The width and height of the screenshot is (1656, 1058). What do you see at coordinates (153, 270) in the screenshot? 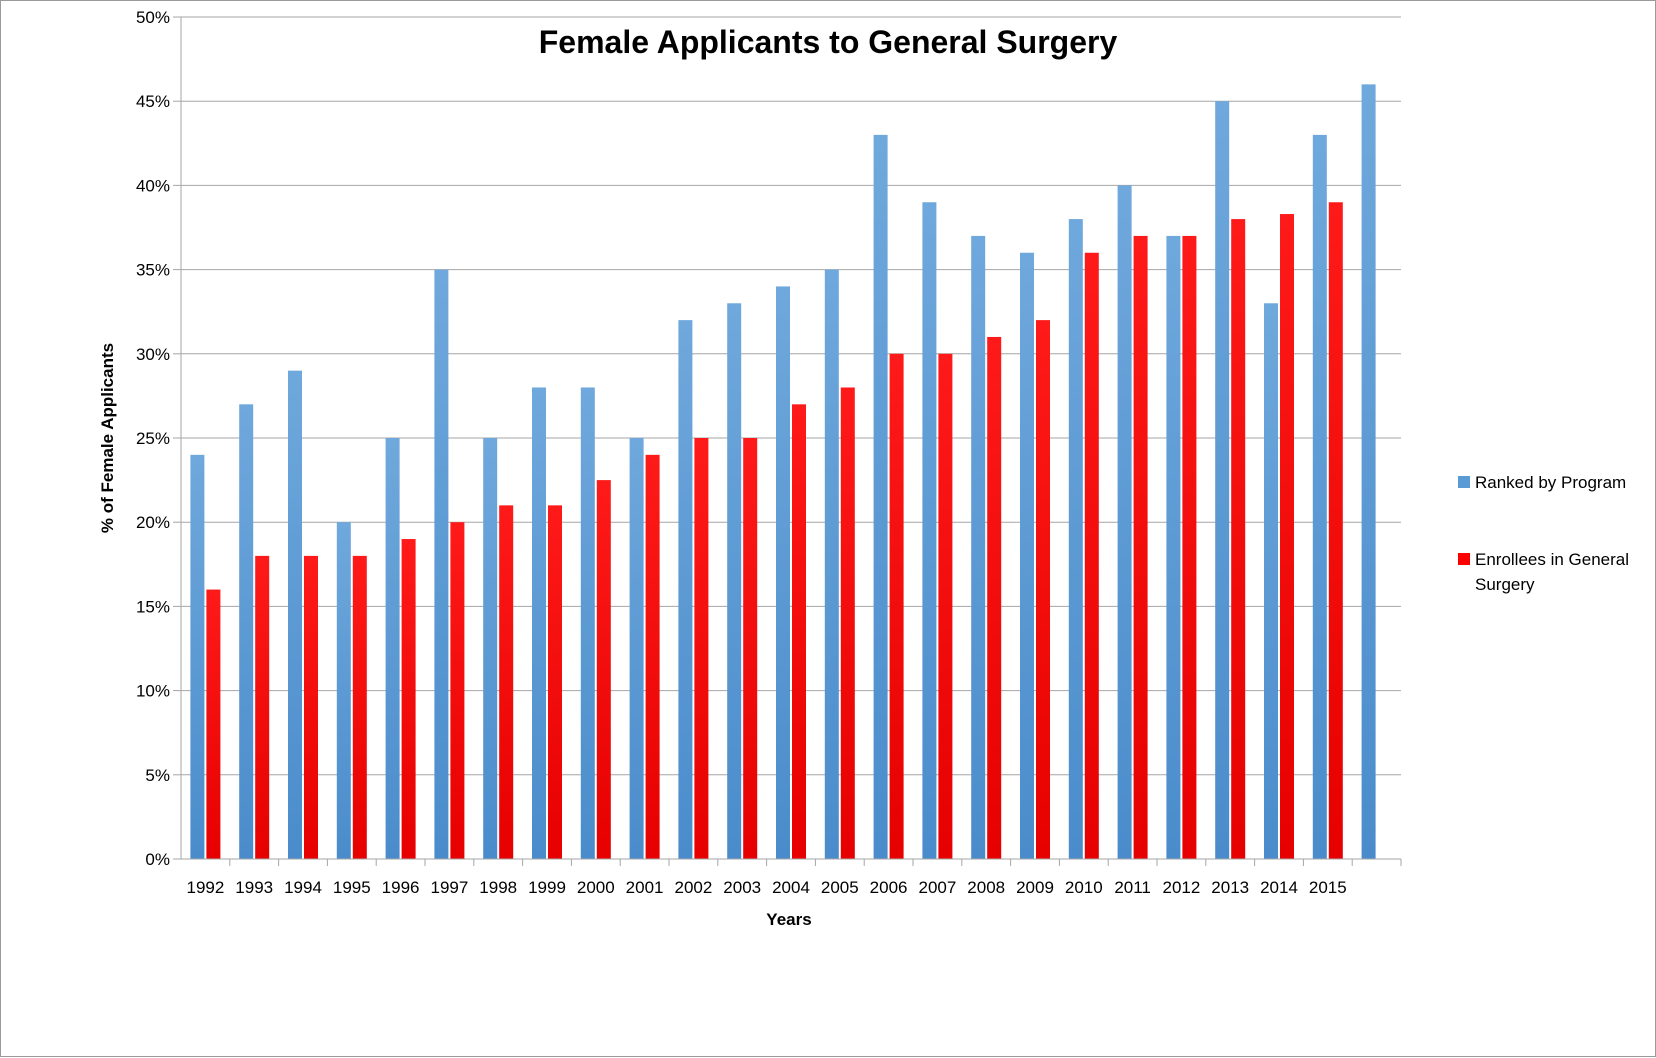
I see `y-tick-label: 35%` at bounding box center [153, 270].